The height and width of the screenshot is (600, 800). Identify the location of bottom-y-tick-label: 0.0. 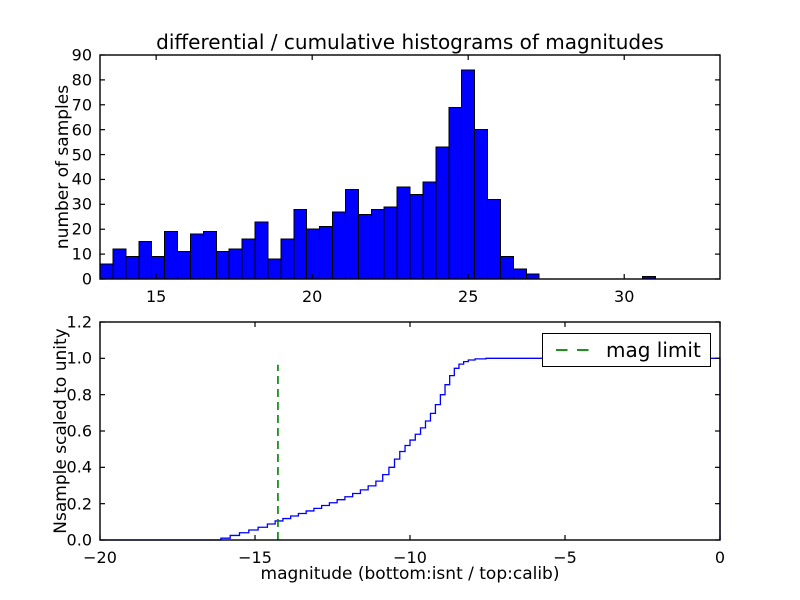
(79, 540).